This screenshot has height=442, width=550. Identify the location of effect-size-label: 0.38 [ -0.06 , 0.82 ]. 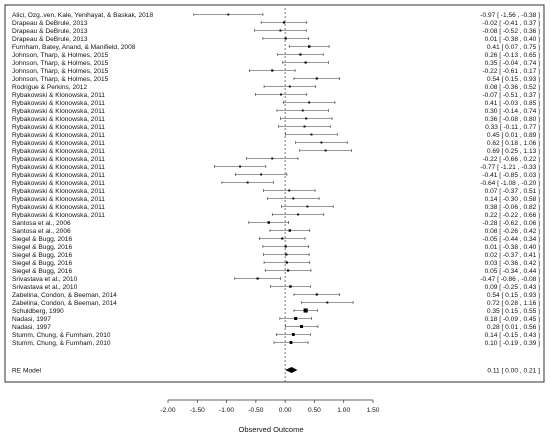
(513, 207).